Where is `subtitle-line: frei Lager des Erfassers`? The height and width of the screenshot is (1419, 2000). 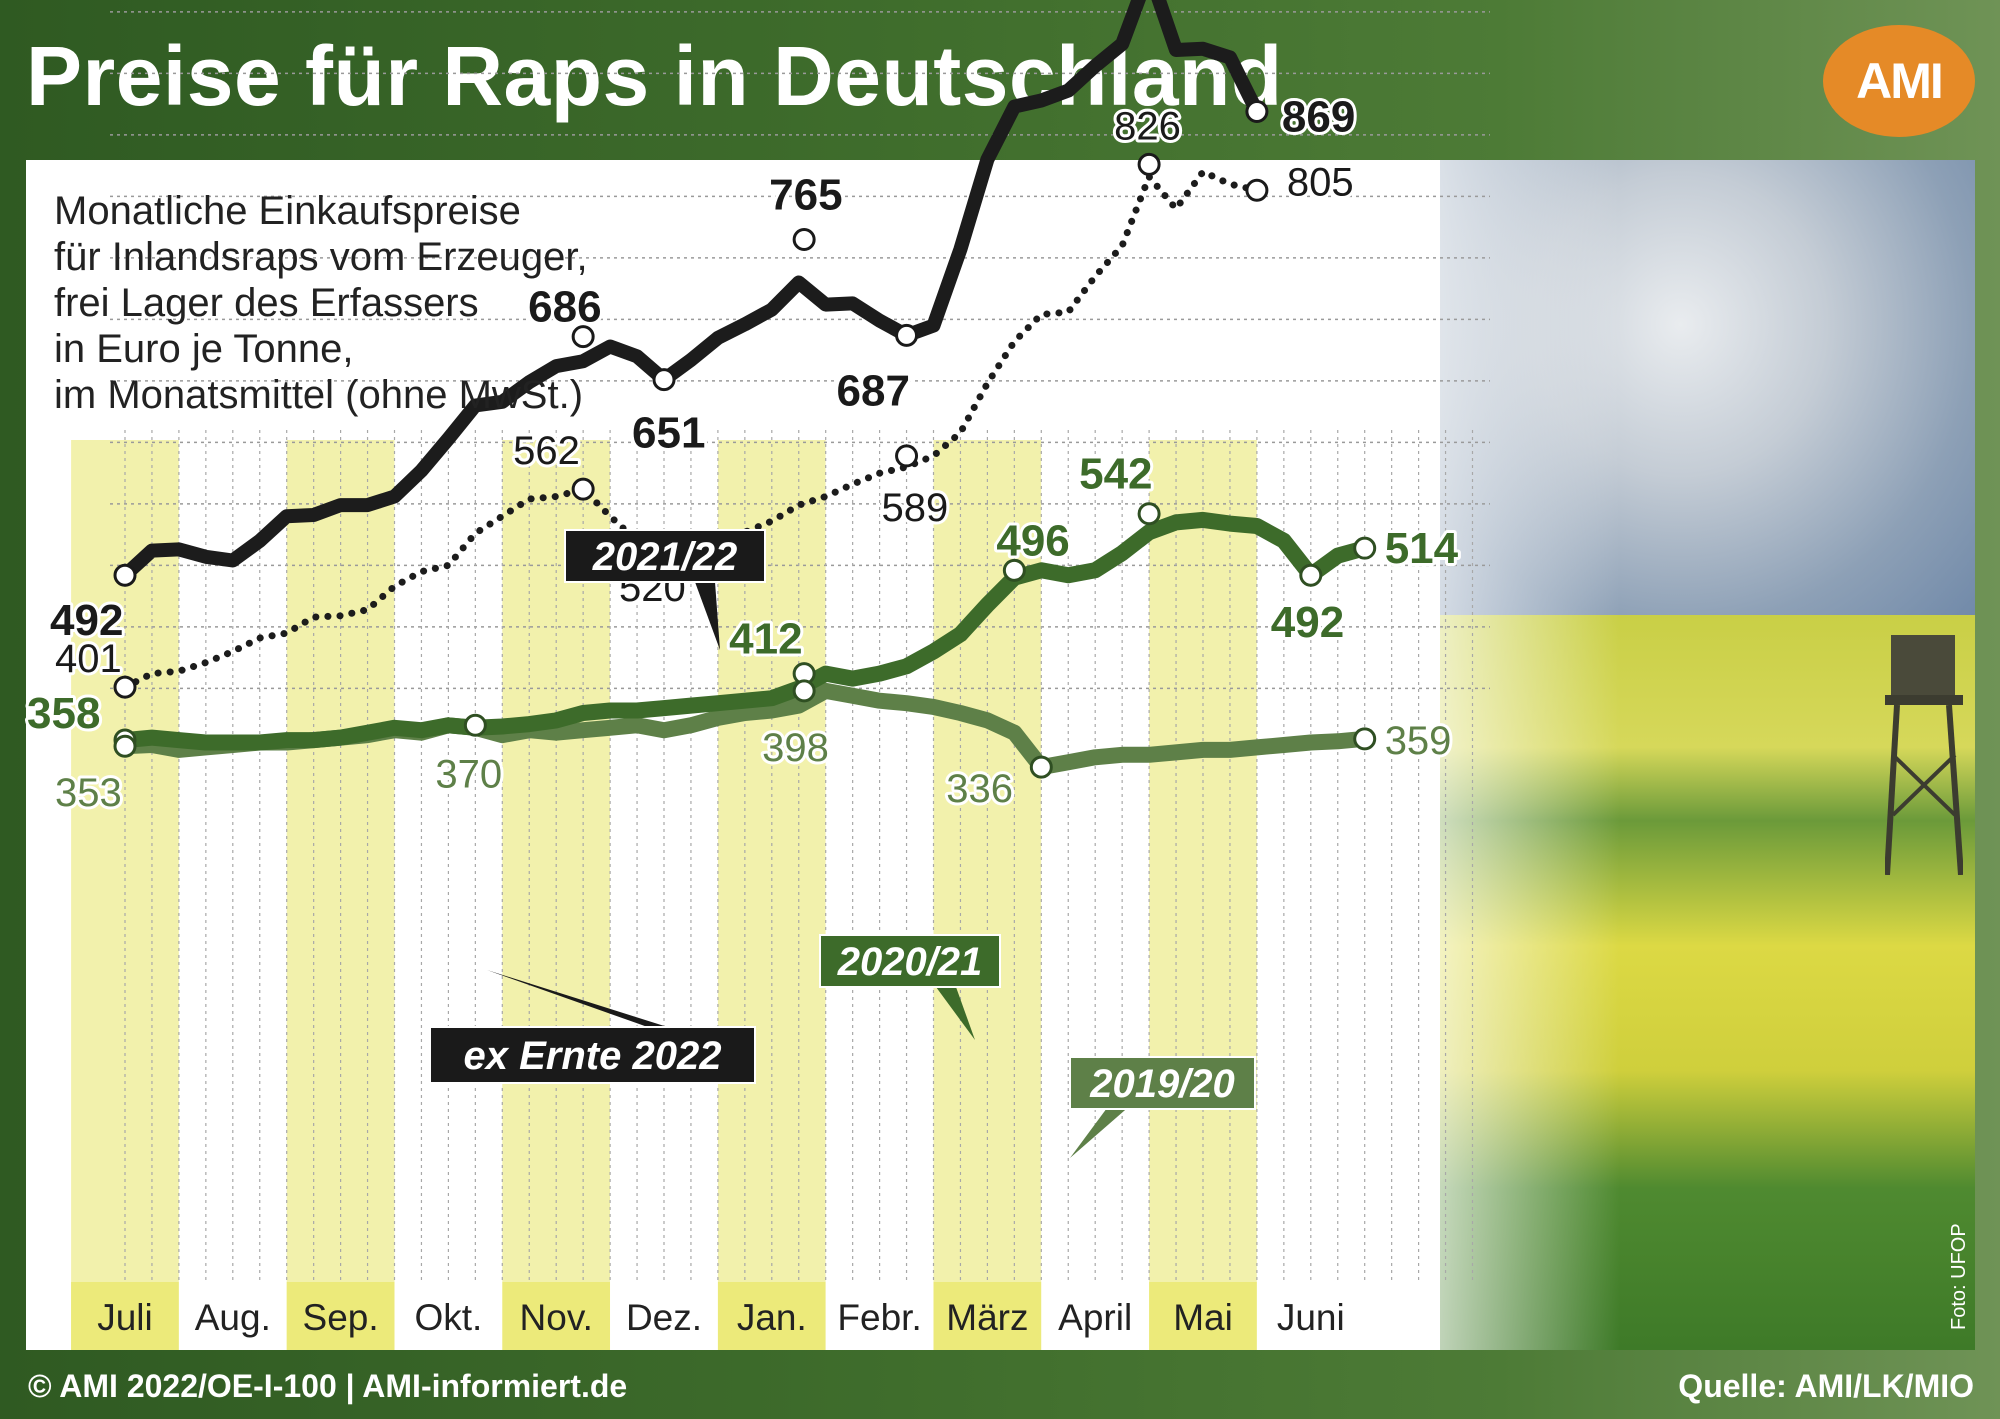
subtitle-line: frei Lager des Erfassers is located at coordinates (266, 303).